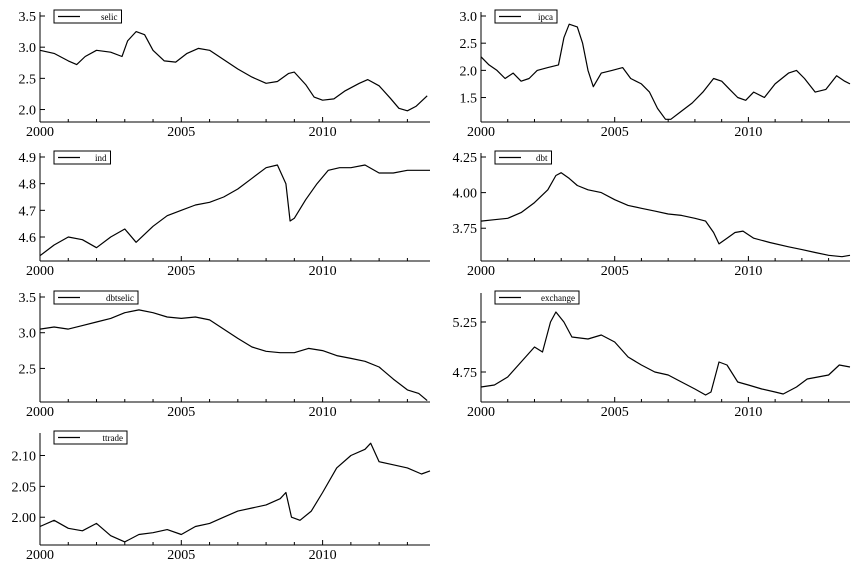  I want to click on legend-label: exchange, so click(558, 298).